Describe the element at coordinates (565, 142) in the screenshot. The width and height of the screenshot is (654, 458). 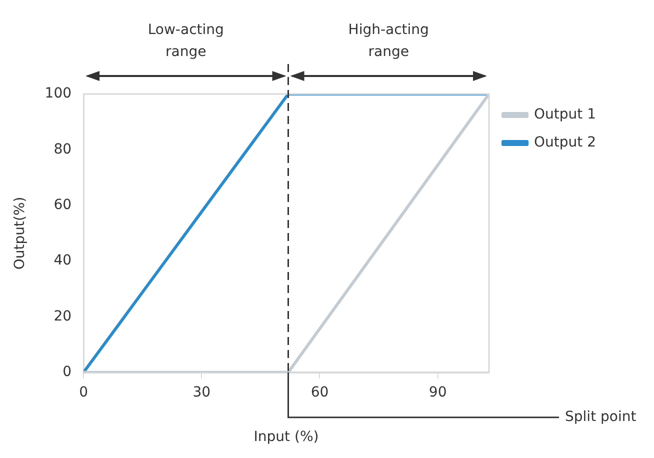
I see `legend-label: Output 2` at that location.